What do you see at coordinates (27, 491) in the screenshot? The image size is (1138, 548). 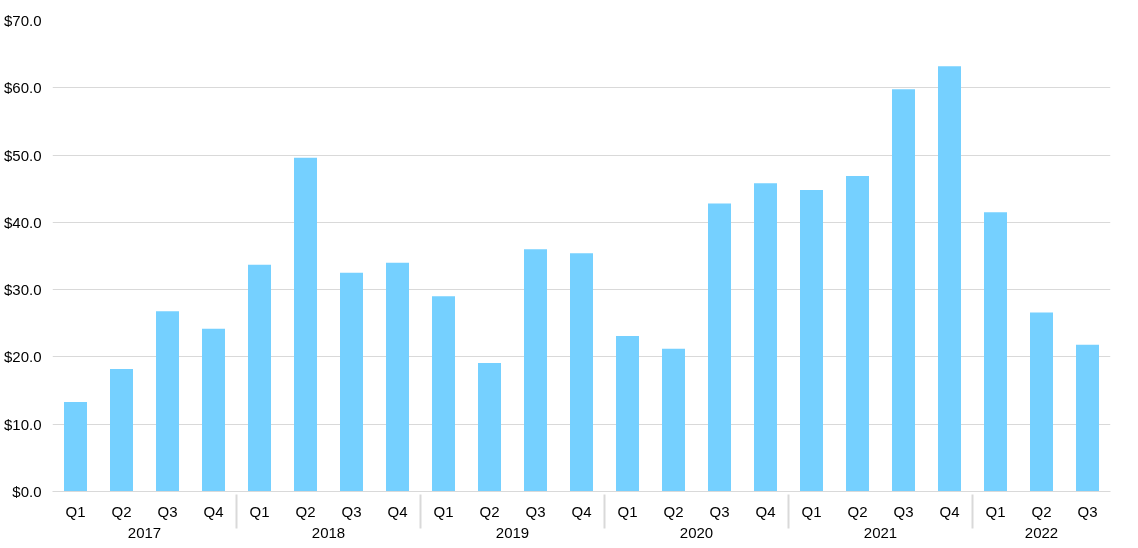 I see `y-tick-label: $0.0` at bounding box center [27, 491].